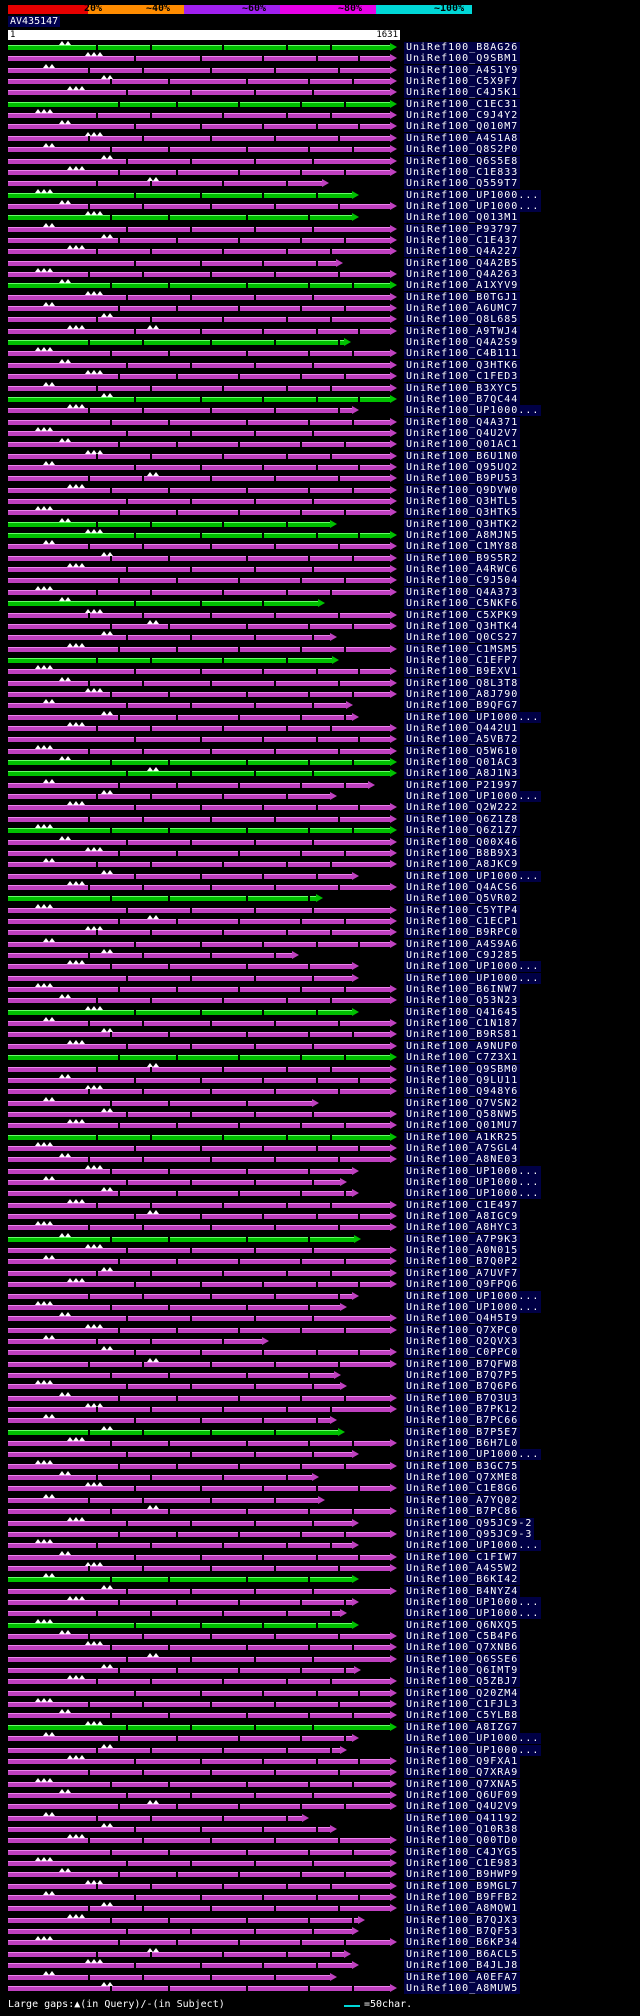  I want to click on hit-label: UniRef100_B6H7L0, so click(462, 1443).